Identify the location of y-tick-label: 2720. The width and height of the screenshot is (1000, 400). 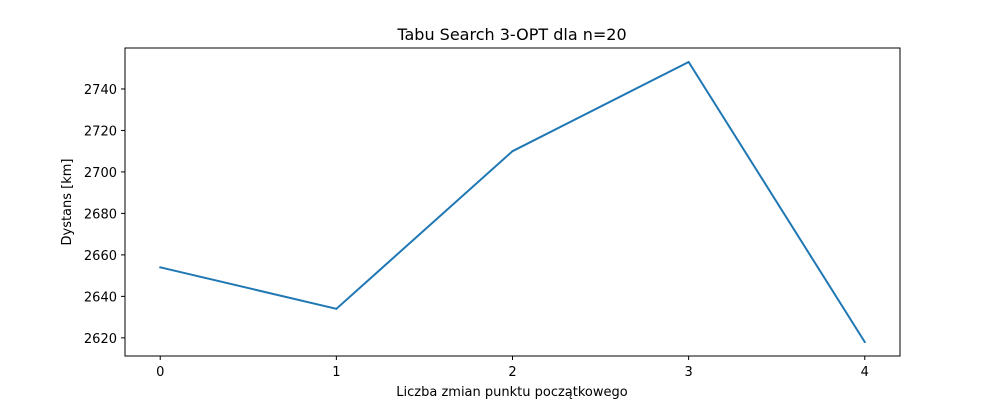
(100, 131).